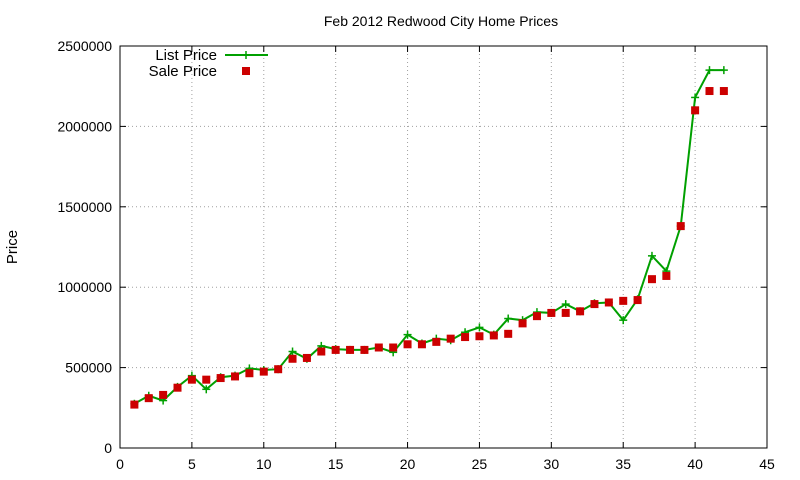 The height and width of the screenshot is (480, 800). What do you see at coordinates (192, 464) in the screenshot?
I see `x-tick-label: 5` at bounding box center [192, 464].